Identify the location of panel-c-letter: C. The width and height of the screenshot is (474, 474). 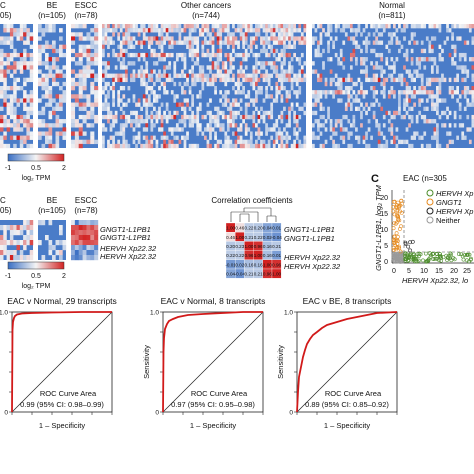
(375, 179).